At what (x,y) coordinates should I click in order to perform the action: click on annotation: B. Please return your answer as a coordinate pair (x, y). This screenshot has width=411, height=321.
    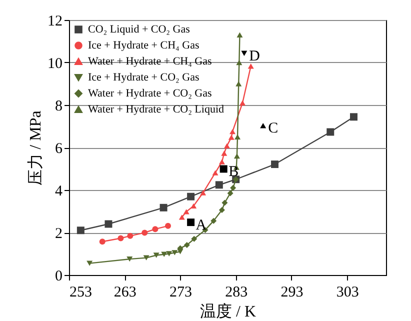
    Looking at the image, I should click on (233, 172).